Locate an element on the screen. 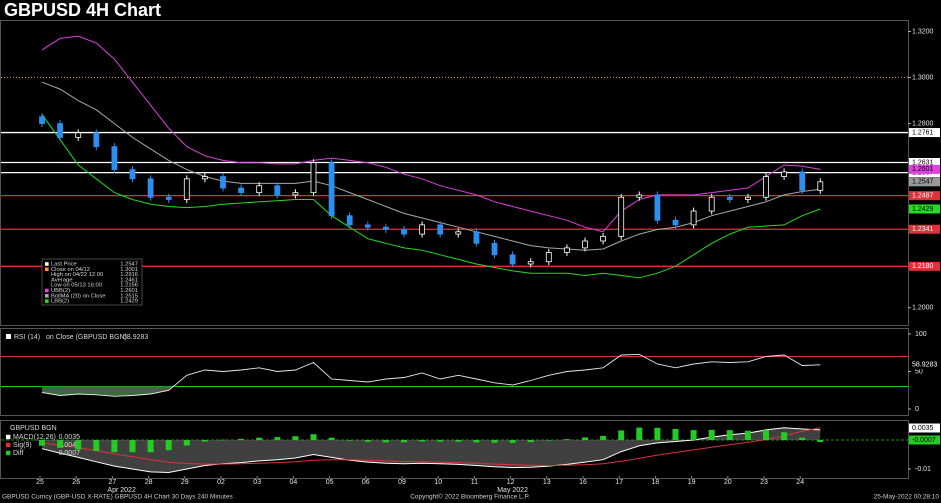 This screenshot has height=503, width=941. x-tick-label: 28 is located at coordinates (149, 482).